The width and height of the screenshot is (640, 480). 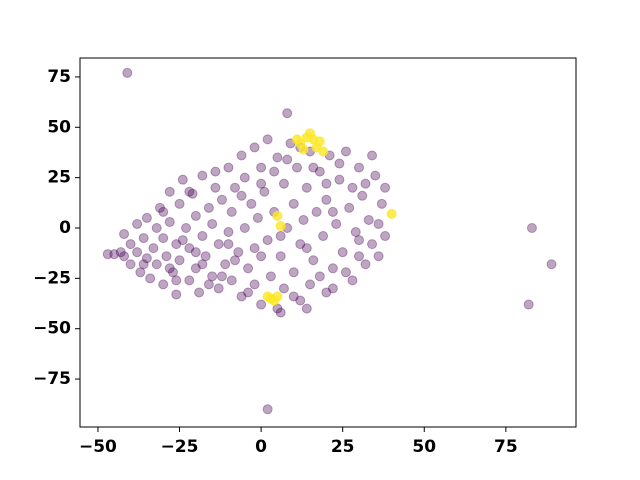 What do you see at coordinates (424, 447) in the screenshot?
I see `x-tick-label: 50` at bounding box center [424, 447].